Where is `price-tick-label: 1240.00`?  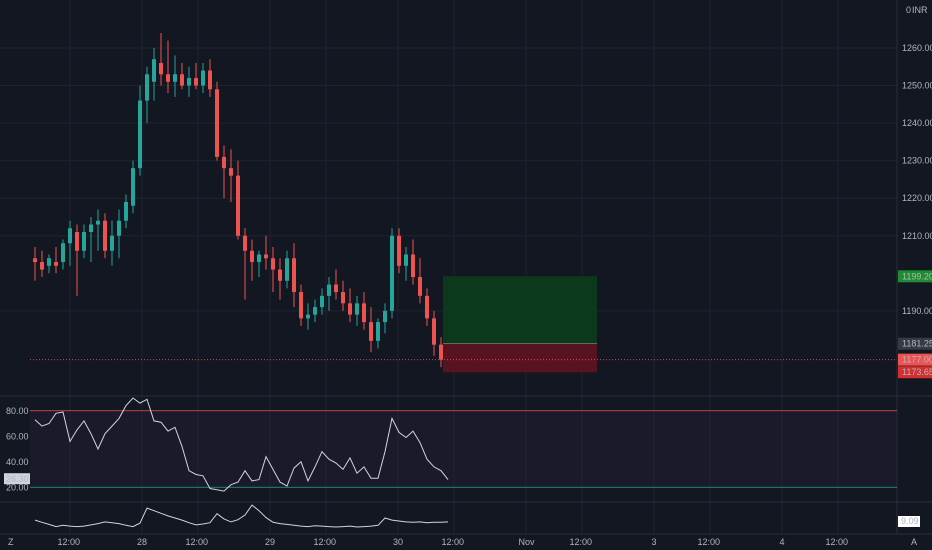 price-tick-label: 1240.00 is located at coordinates (917, 123).